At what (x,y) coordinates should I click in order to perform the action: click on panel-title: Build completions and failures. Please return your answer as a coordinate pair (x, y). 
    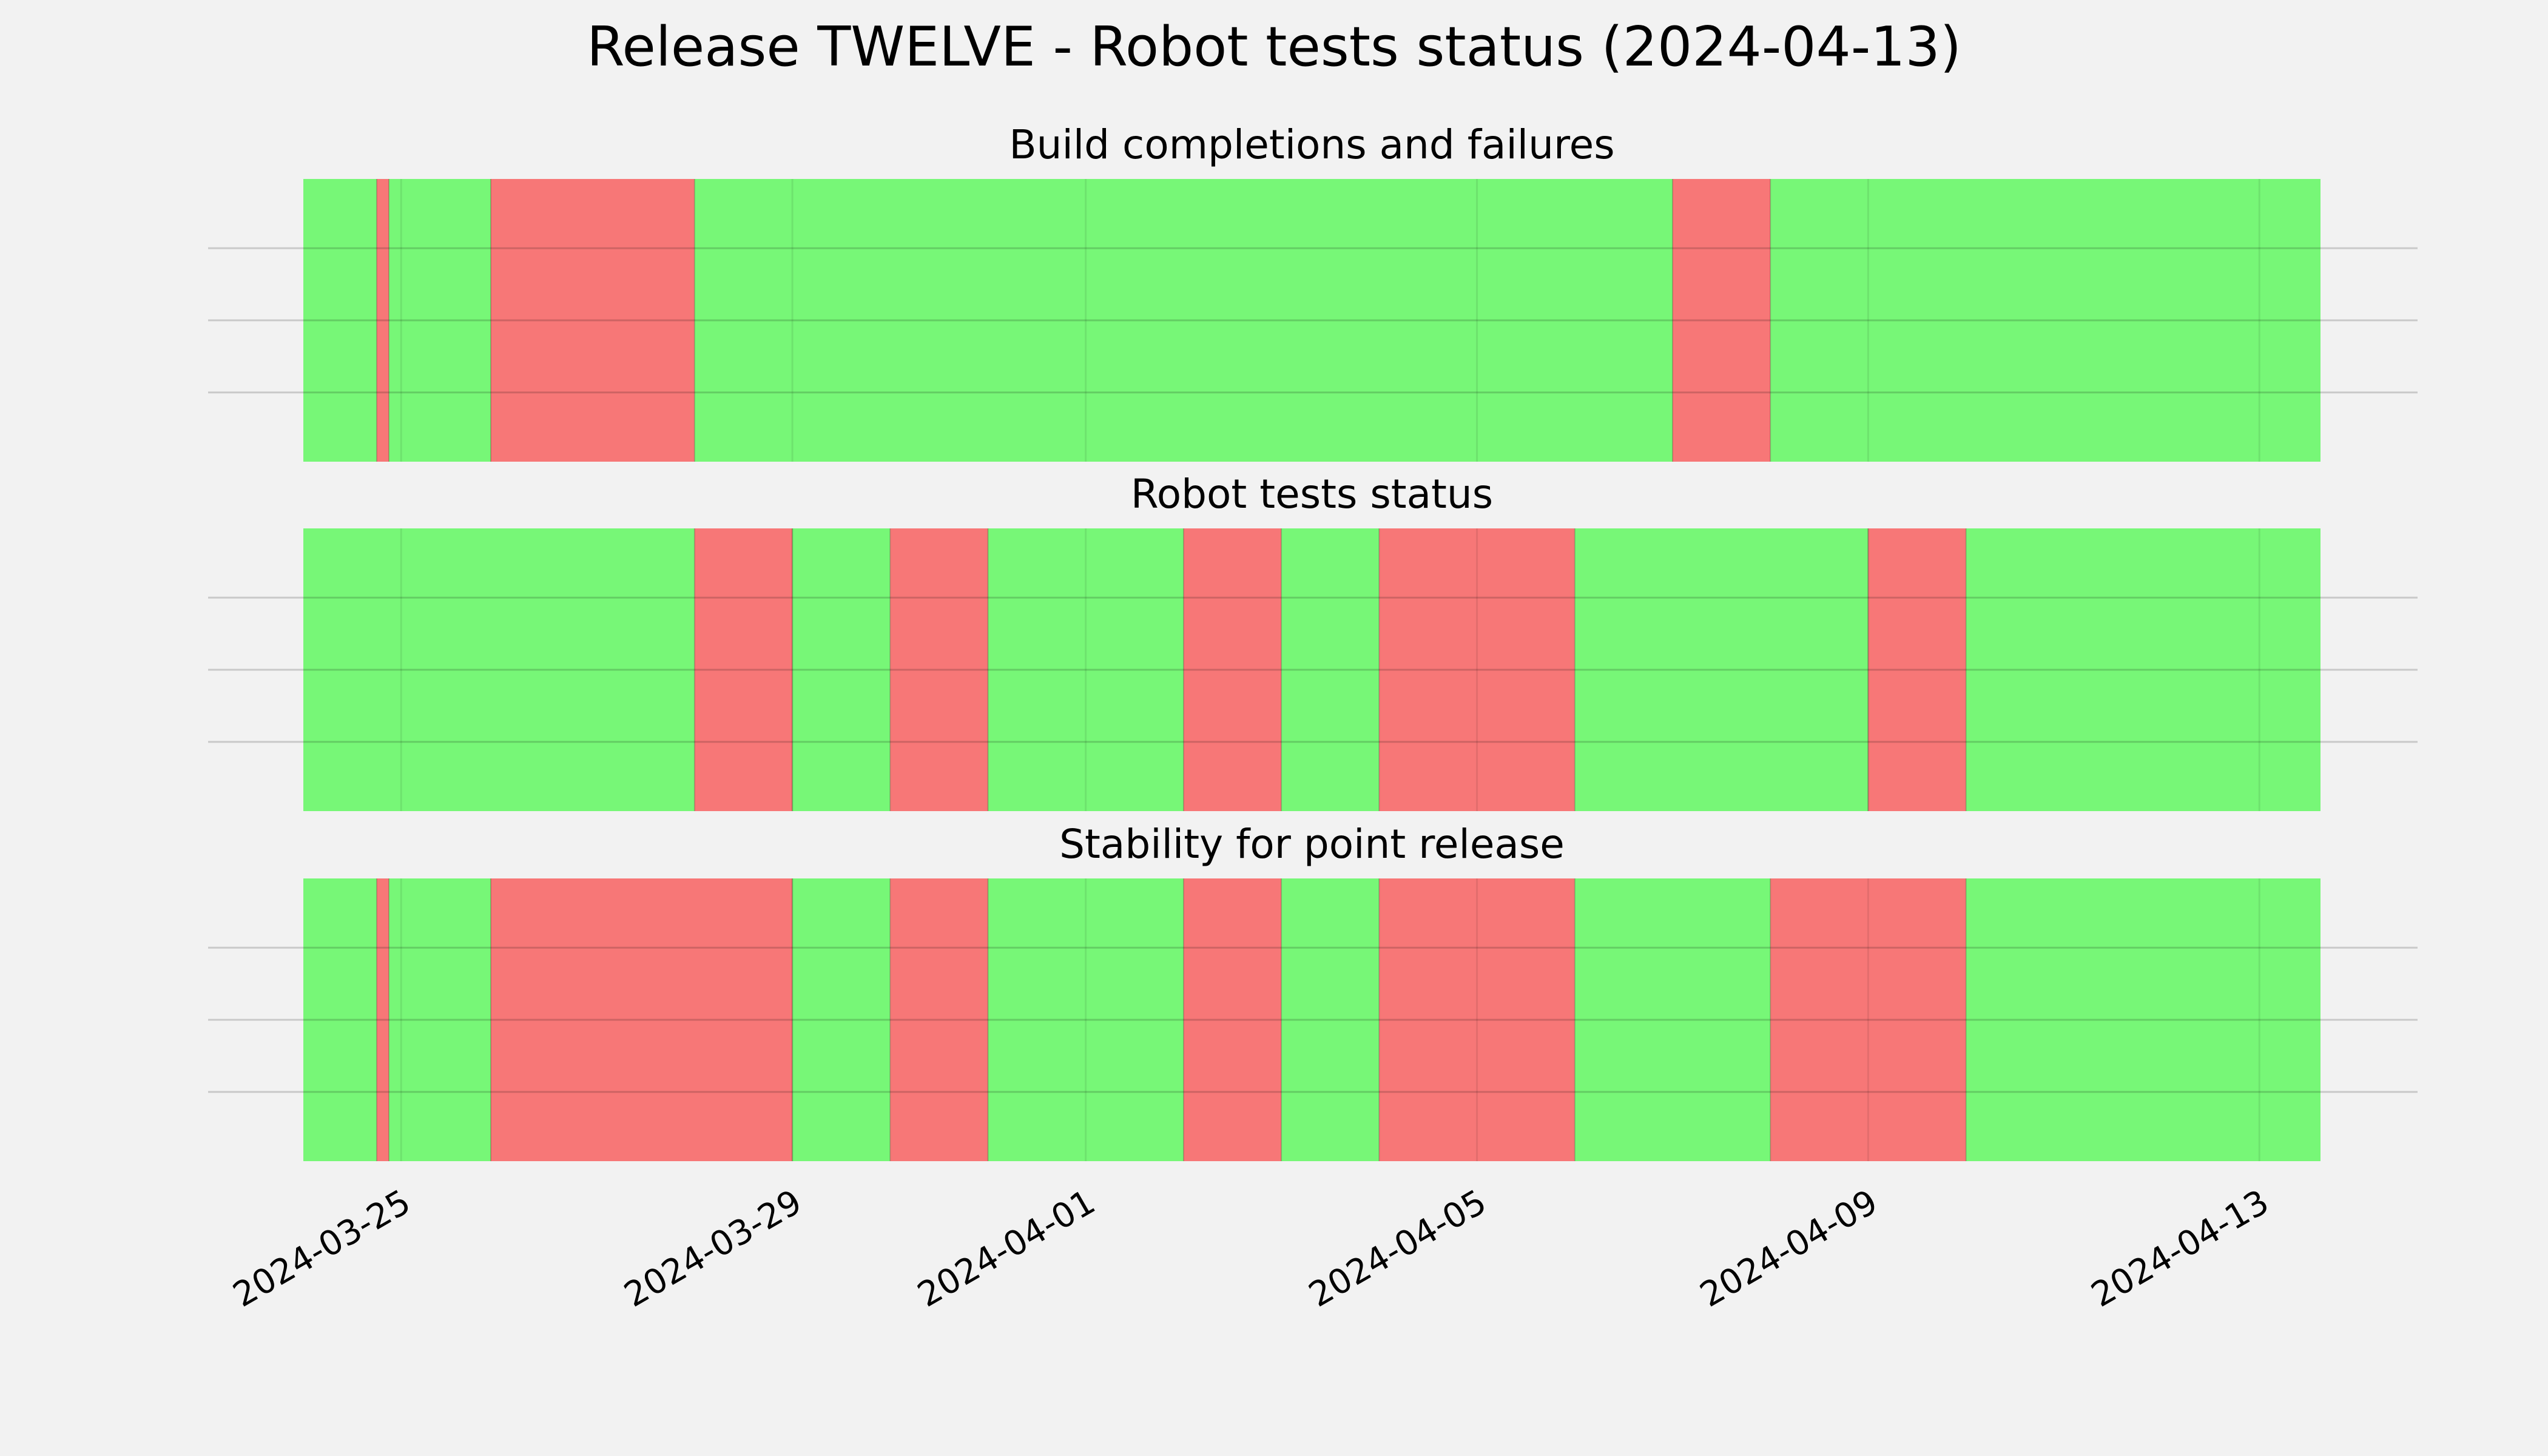
    Looking at the image, I should click on (1311, 144).